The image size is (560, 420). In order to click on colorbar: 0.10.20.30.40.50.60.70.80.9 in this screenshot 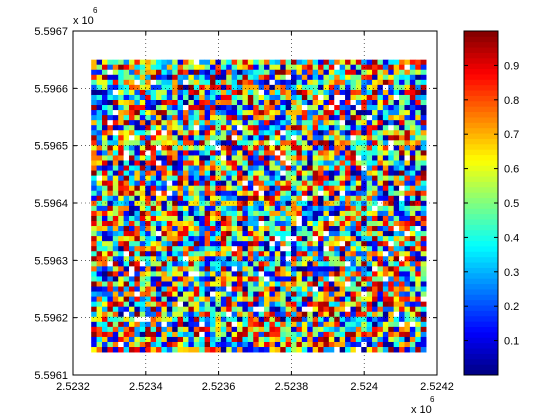, I will do `click(491, 203)`.